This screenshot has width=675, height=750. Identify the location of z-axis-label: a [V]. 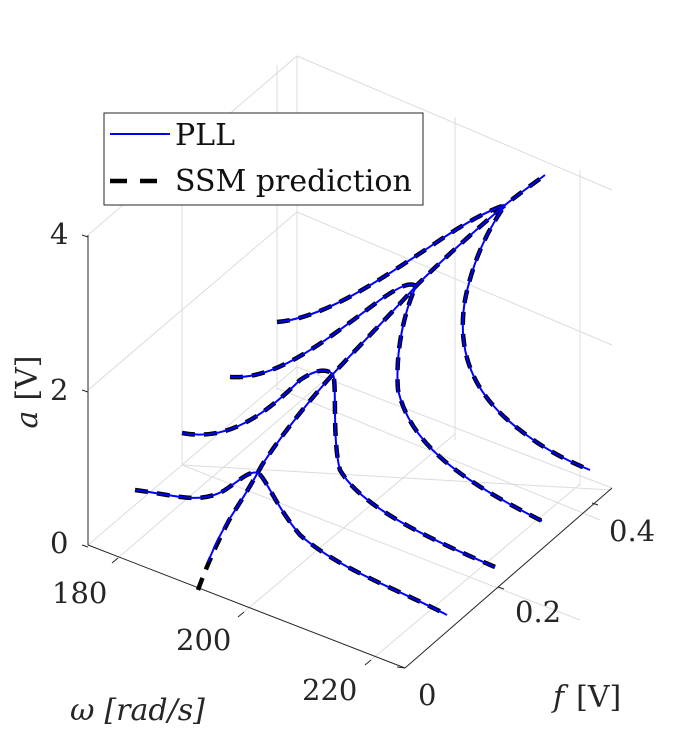
(27, 392).